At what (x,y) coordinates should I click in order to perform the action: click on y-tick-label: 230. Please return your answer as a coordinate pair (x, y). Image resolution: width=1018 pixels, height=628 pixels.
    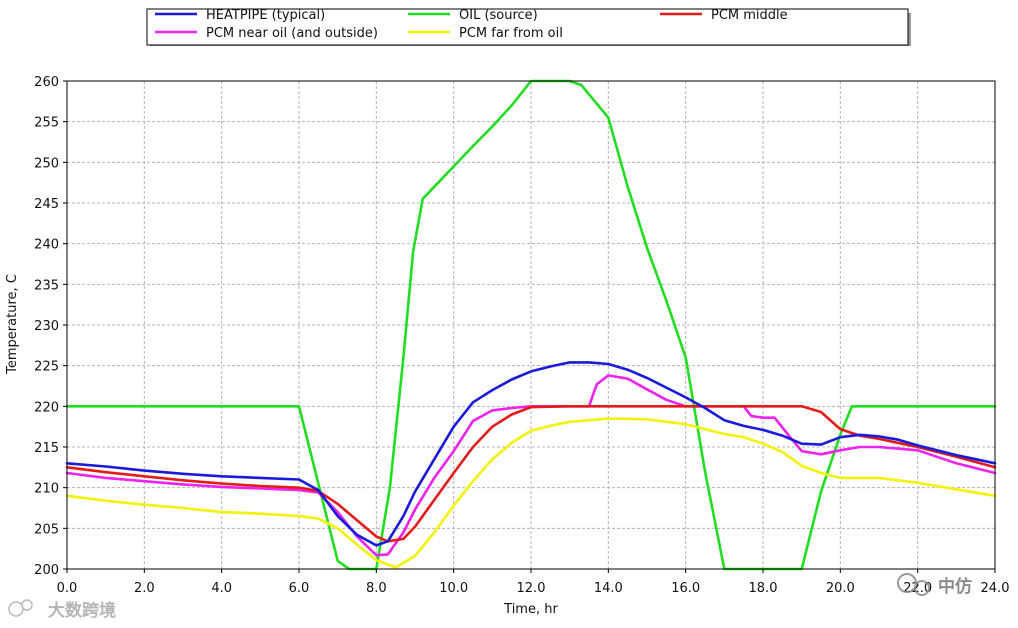
    Looking at the image, I should click on (46, 326).